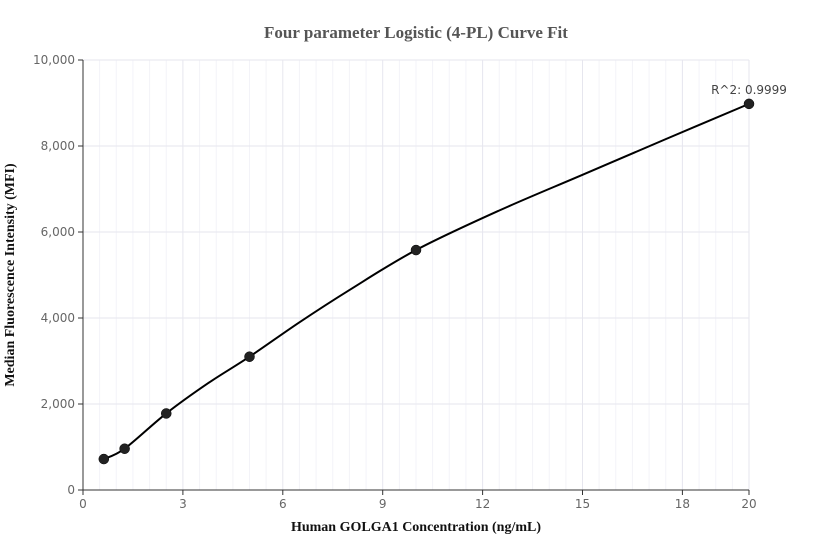  Describe the element at coordinates (71, 490) in the screenshot. I see `y-tick-label: 0` at that location.